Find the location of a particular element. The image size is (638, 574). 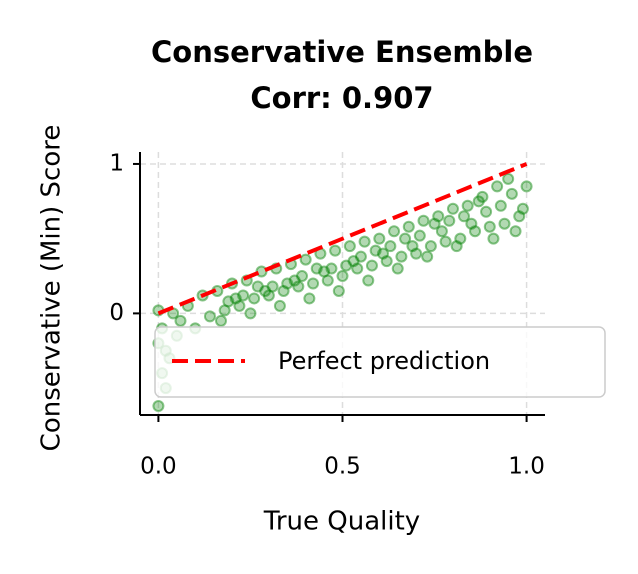

y-tick-label: 0 is located at coordinates (116, 313).